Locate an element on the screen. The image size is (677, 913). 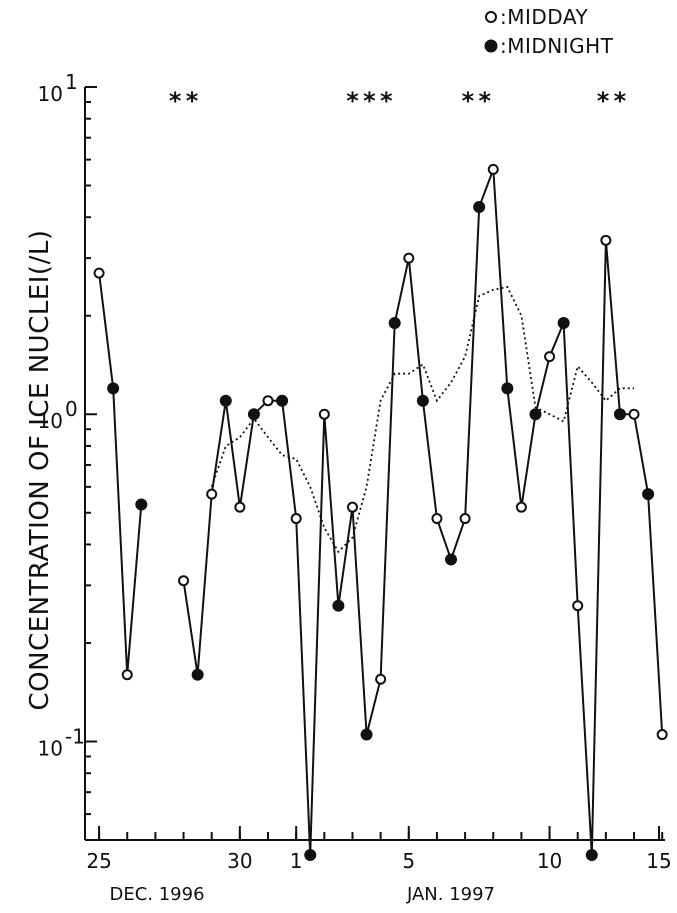
date-label-jan-1997: JAN. 1997 is located at coordinates (450, 894).